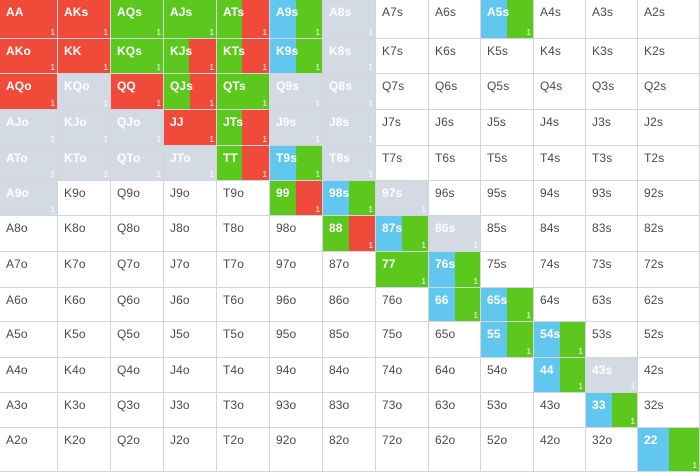 This screenshot has height=472, width=700. Describe the element at coordinates (84, 56) in the screenshot. I see `hand-cell-kk: KK 1` at that location.